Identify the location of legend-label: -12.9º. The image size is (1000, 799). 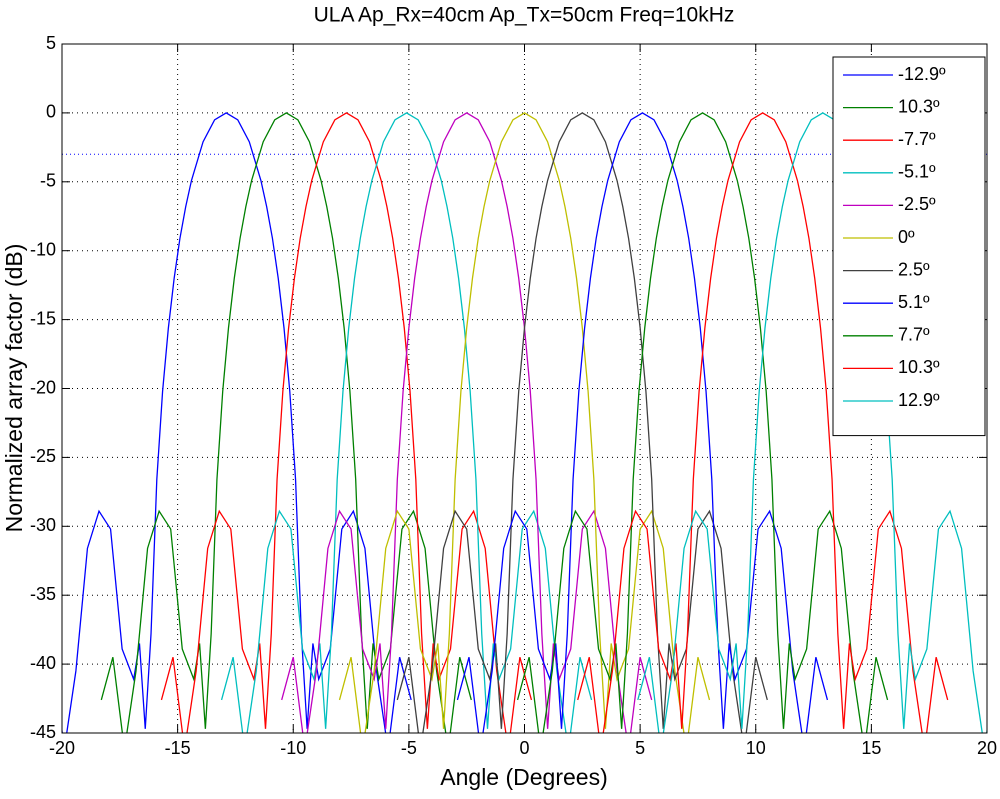
(922, 74).